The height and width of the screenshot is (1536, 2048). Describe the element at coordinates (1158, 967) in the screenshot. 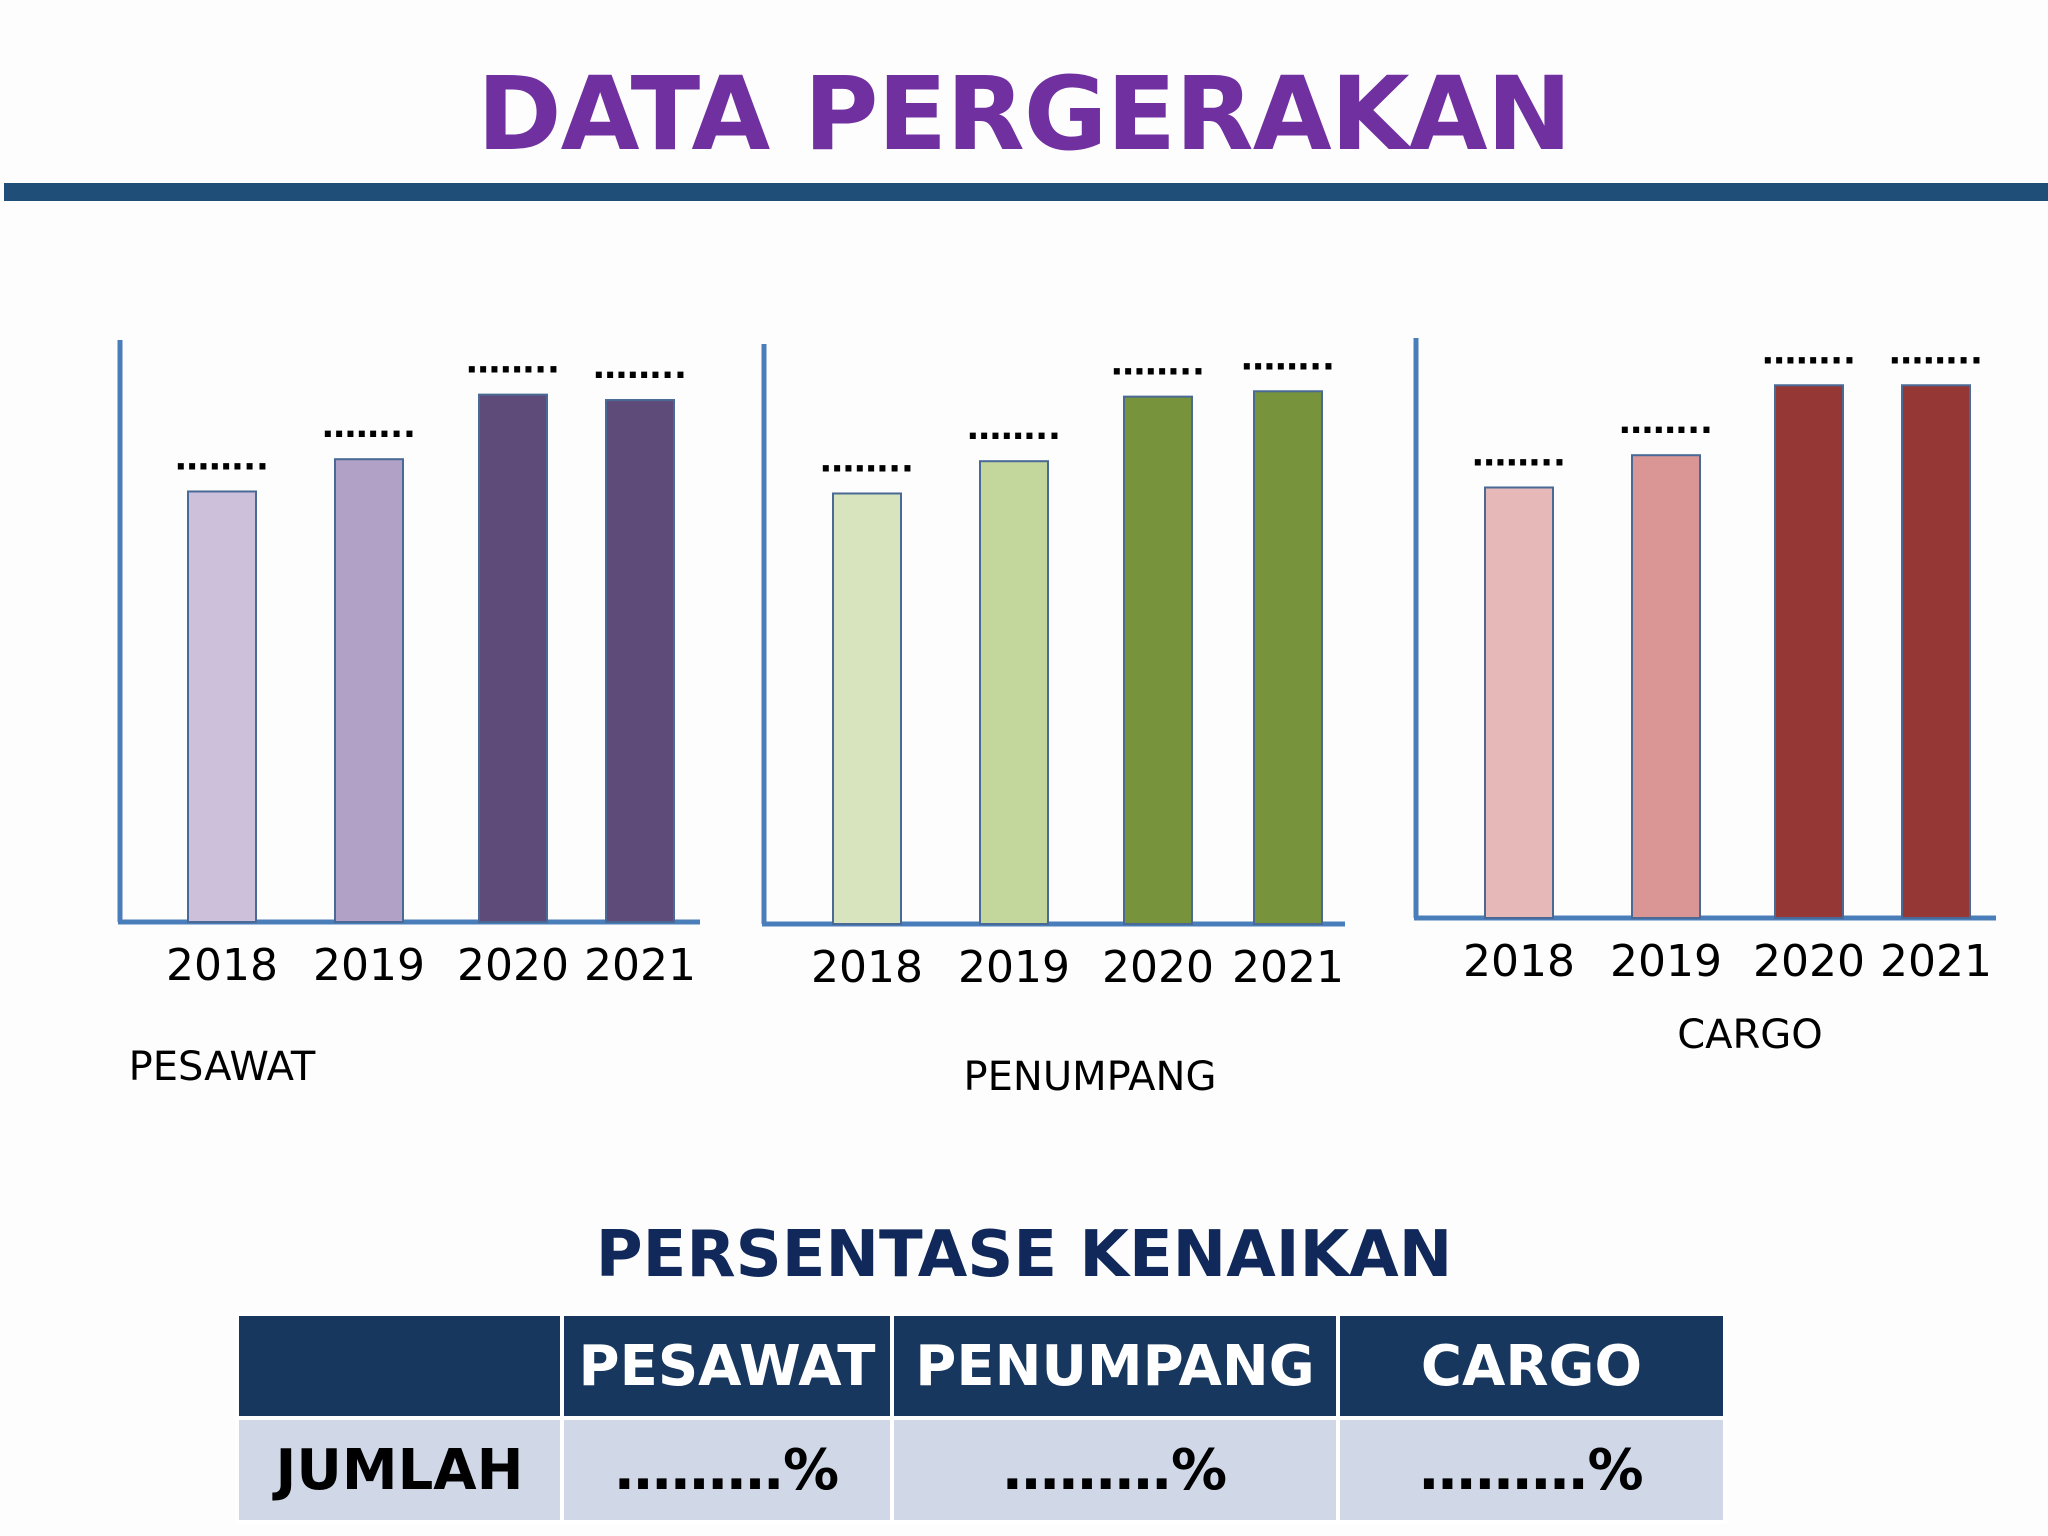

I see `penumpang-tick-2020: 2020` at that location.